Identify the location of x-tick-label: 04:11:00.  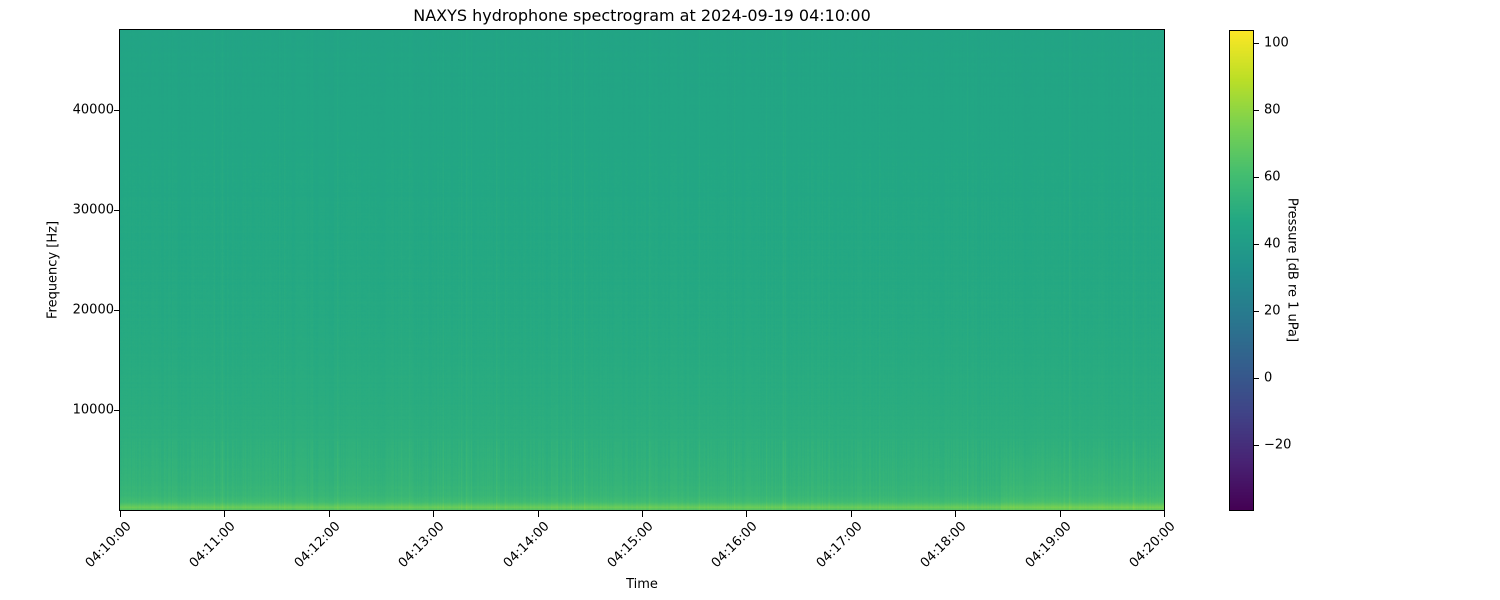
(213, 545).